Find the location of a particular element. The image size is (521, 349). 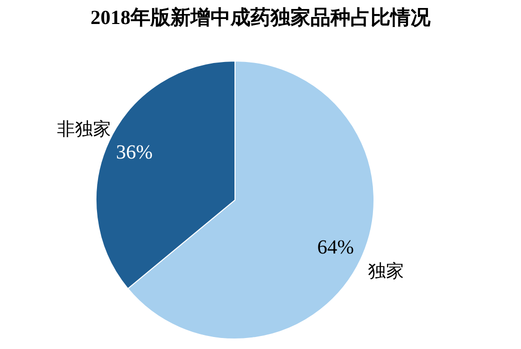

data-label: 36% is located at coordinates (134, 153).